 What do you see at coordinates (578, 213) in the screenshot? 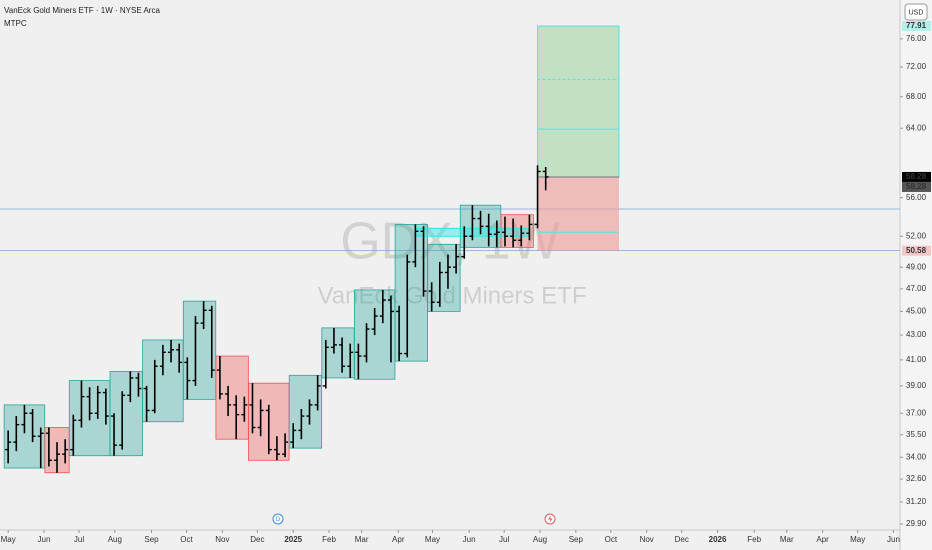
I see `loss-zone` at bounding box center [578, 213].